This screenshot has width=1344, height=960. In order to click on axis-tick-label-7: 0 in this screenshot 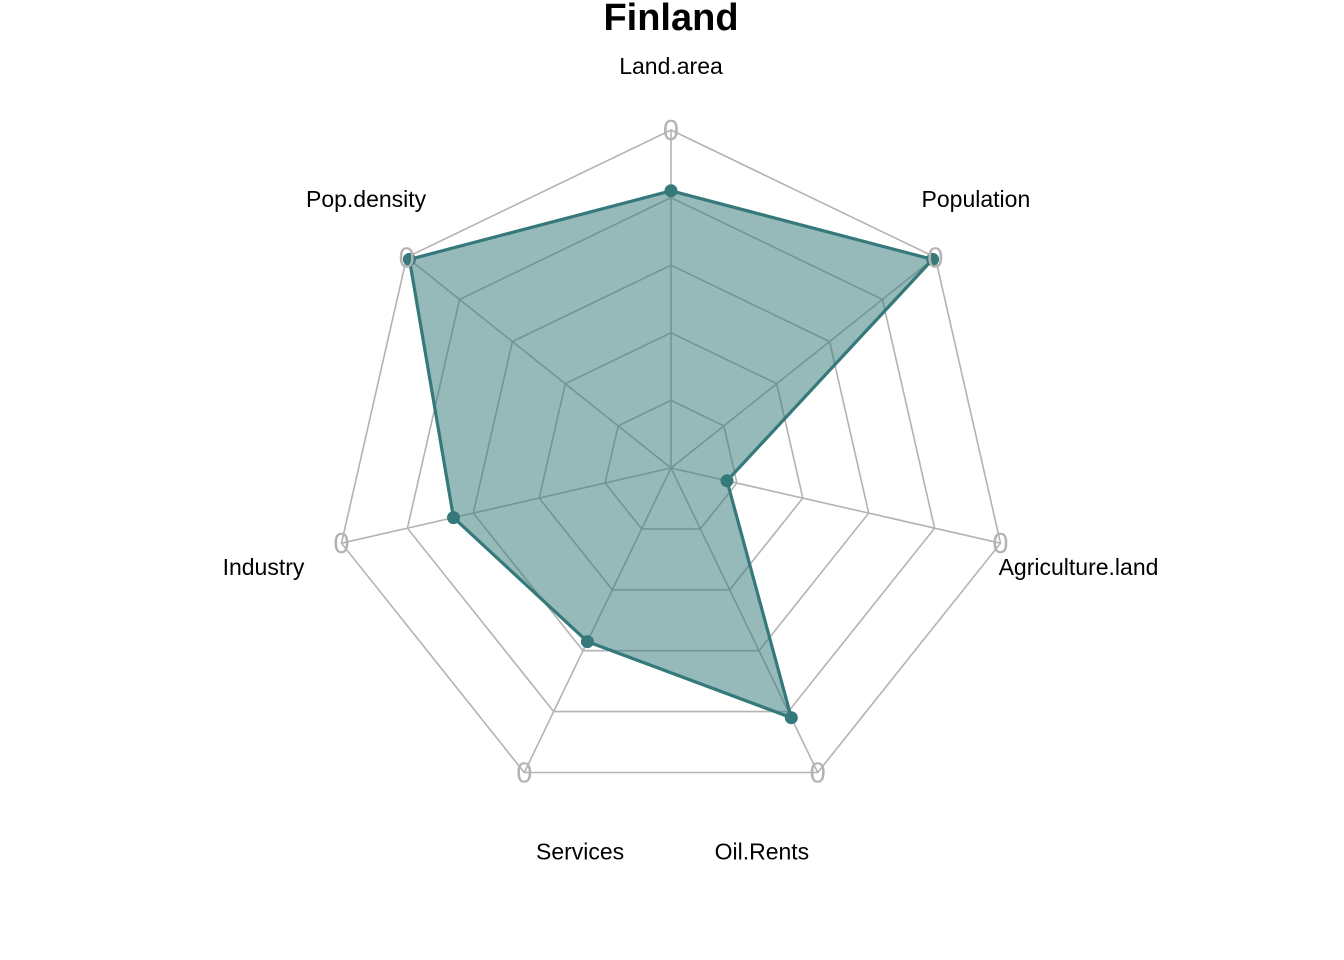, I will do `click(407, 258)`.